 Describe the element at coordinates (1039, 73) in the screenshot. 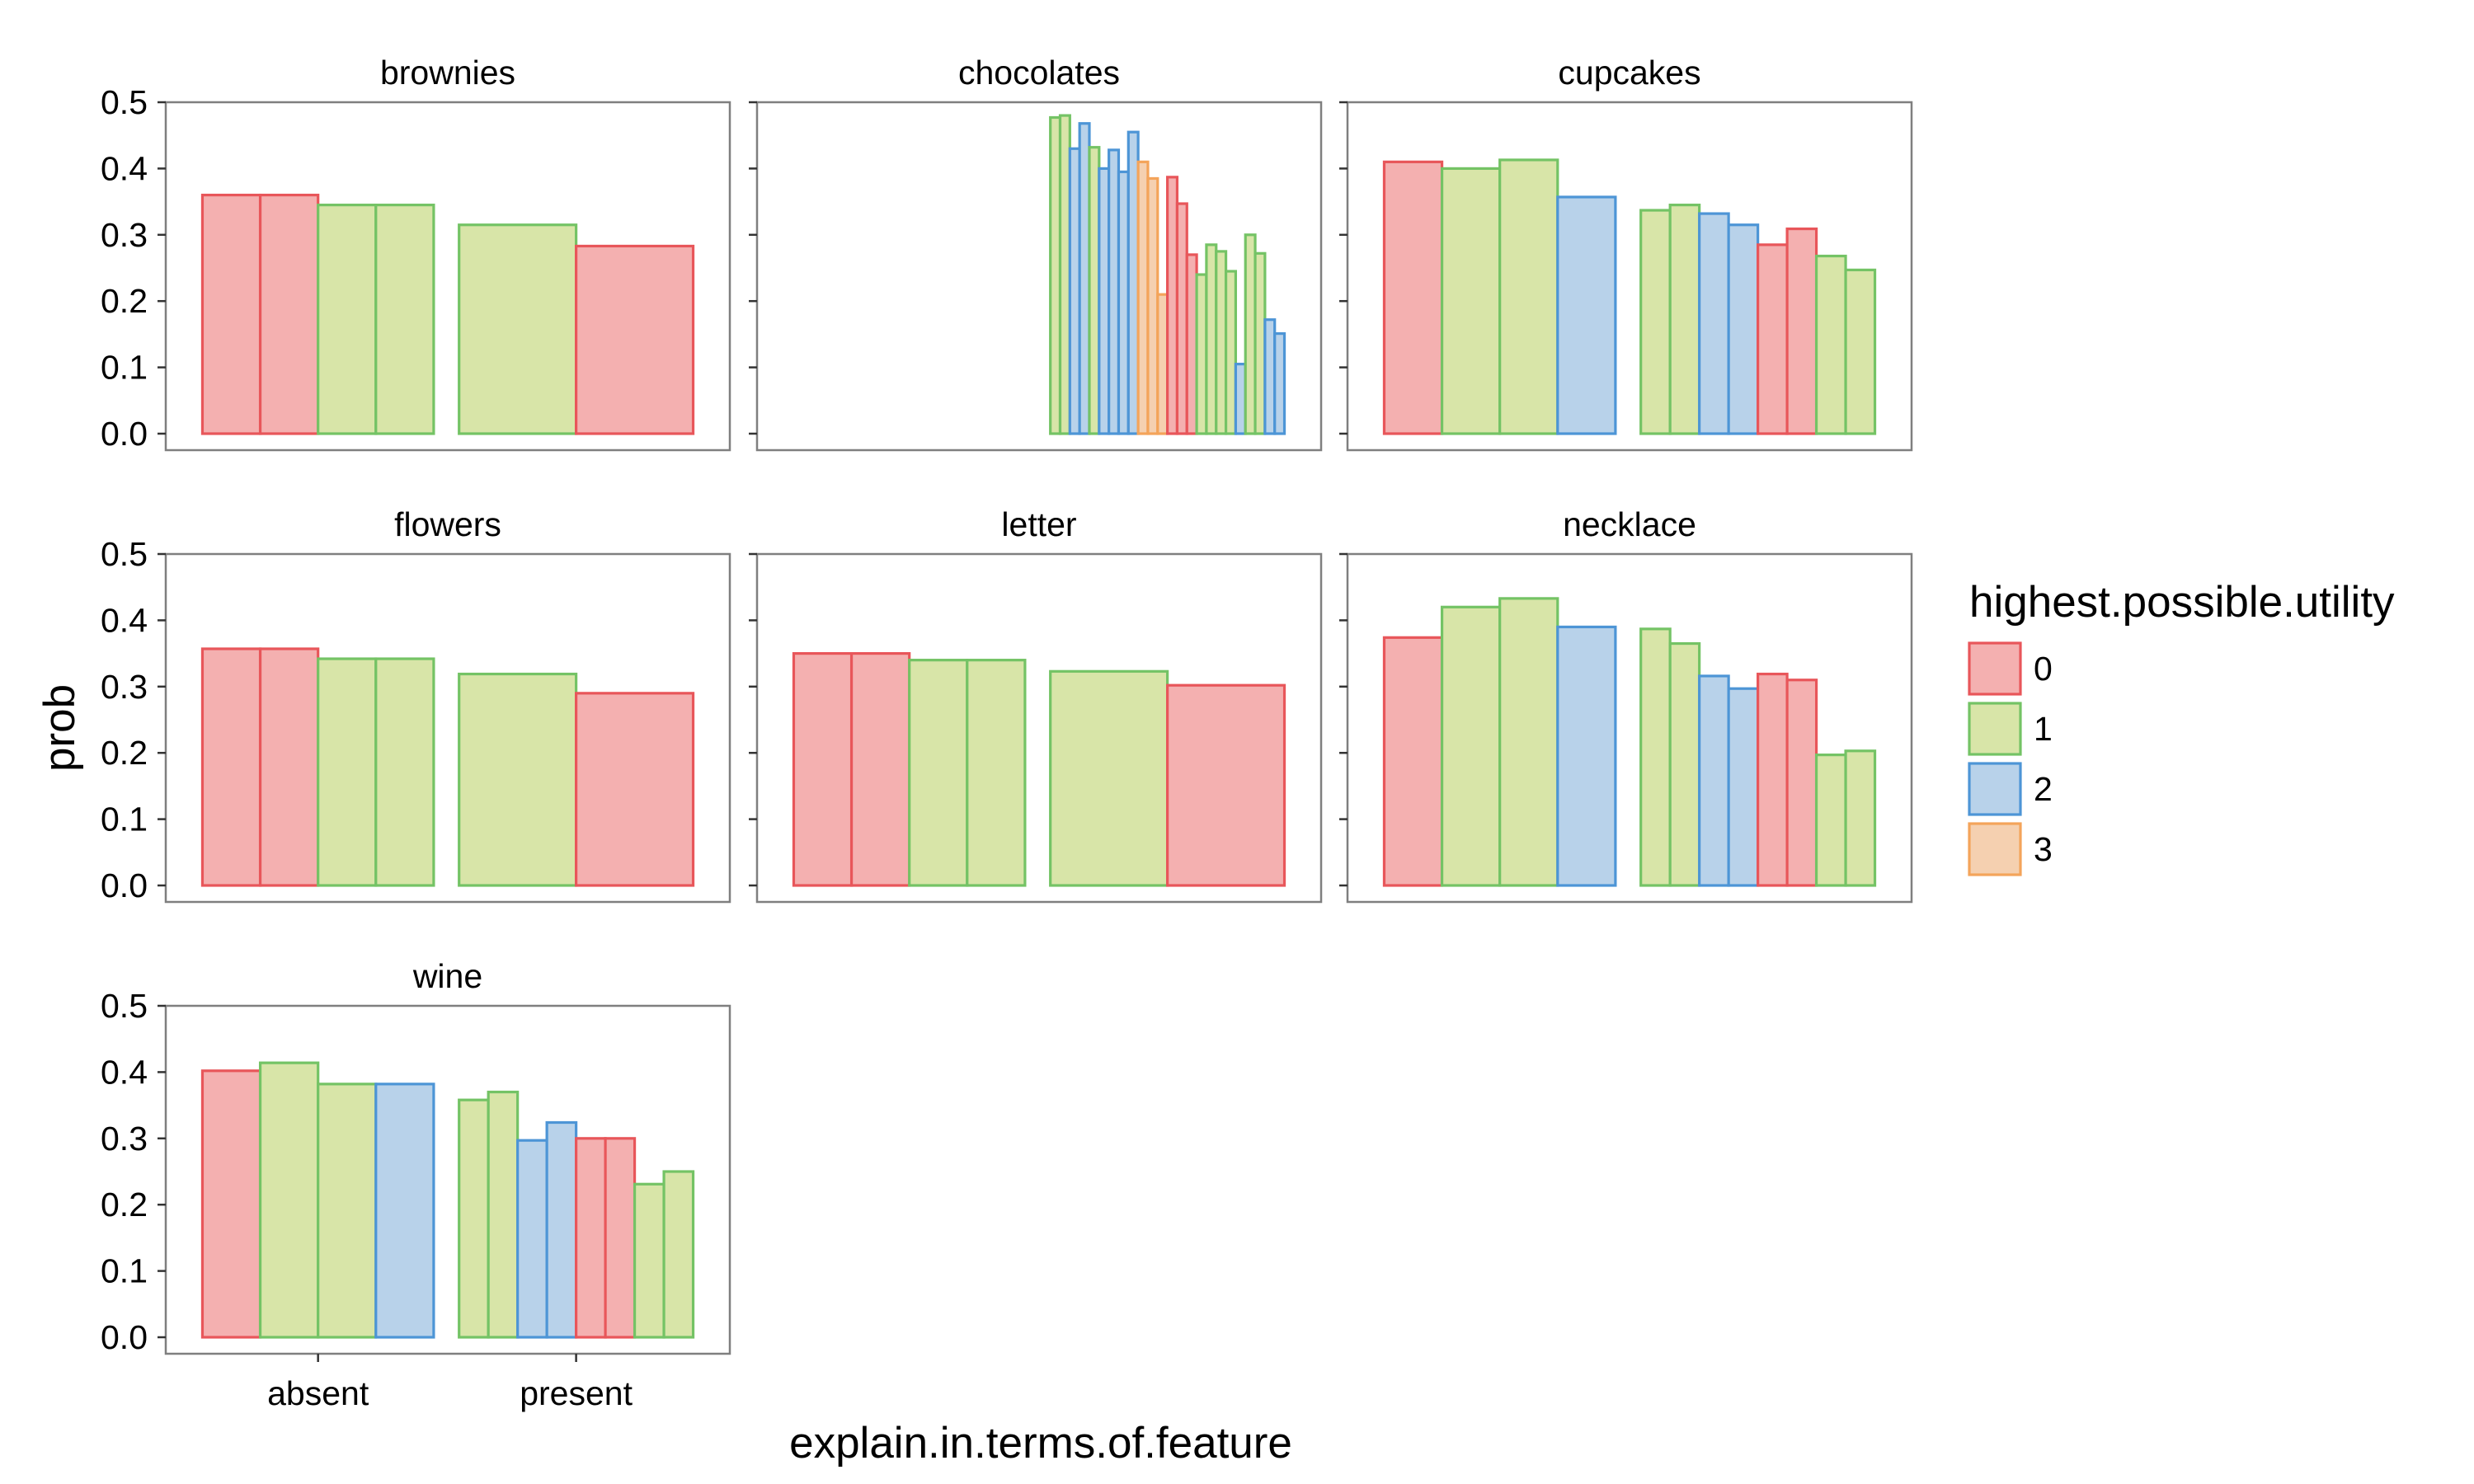

I see `panel-title: chocolates` at that location.